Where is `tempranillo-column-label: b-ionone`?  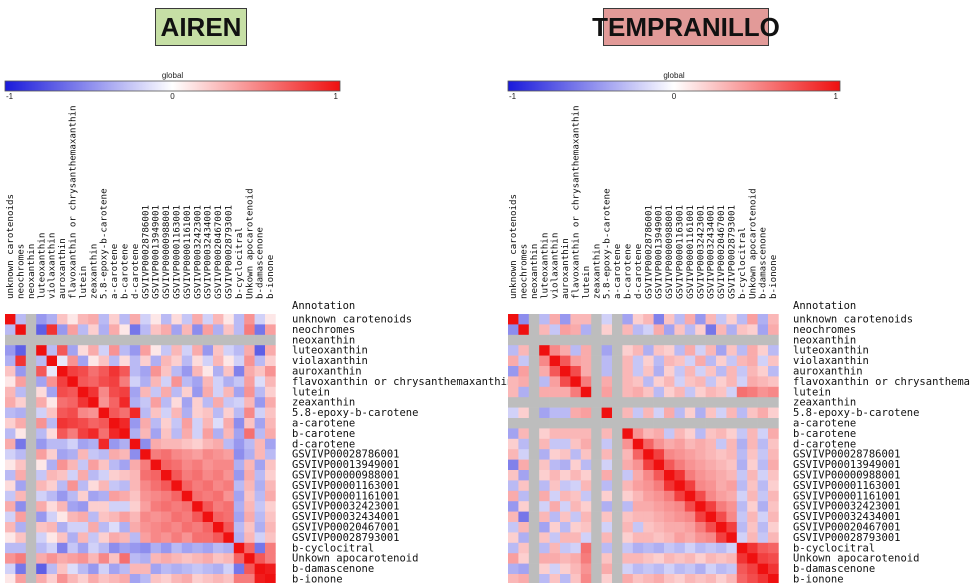
tempranillo-column-label: b-ionone is located at coordinates (773, 277).